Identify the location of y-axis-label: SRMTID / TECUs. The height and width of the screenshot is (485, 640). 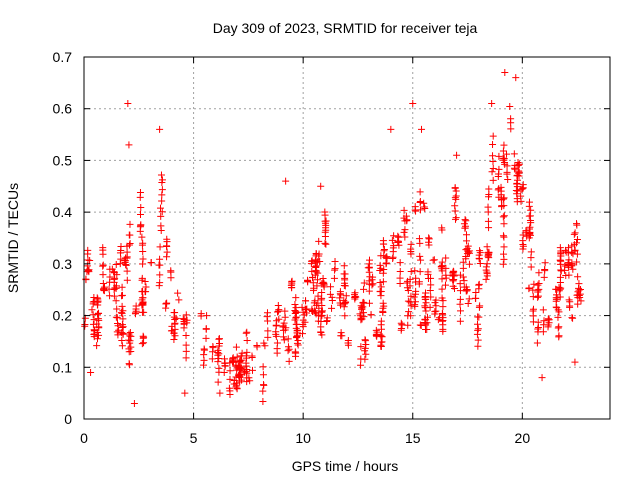
(13, 238).